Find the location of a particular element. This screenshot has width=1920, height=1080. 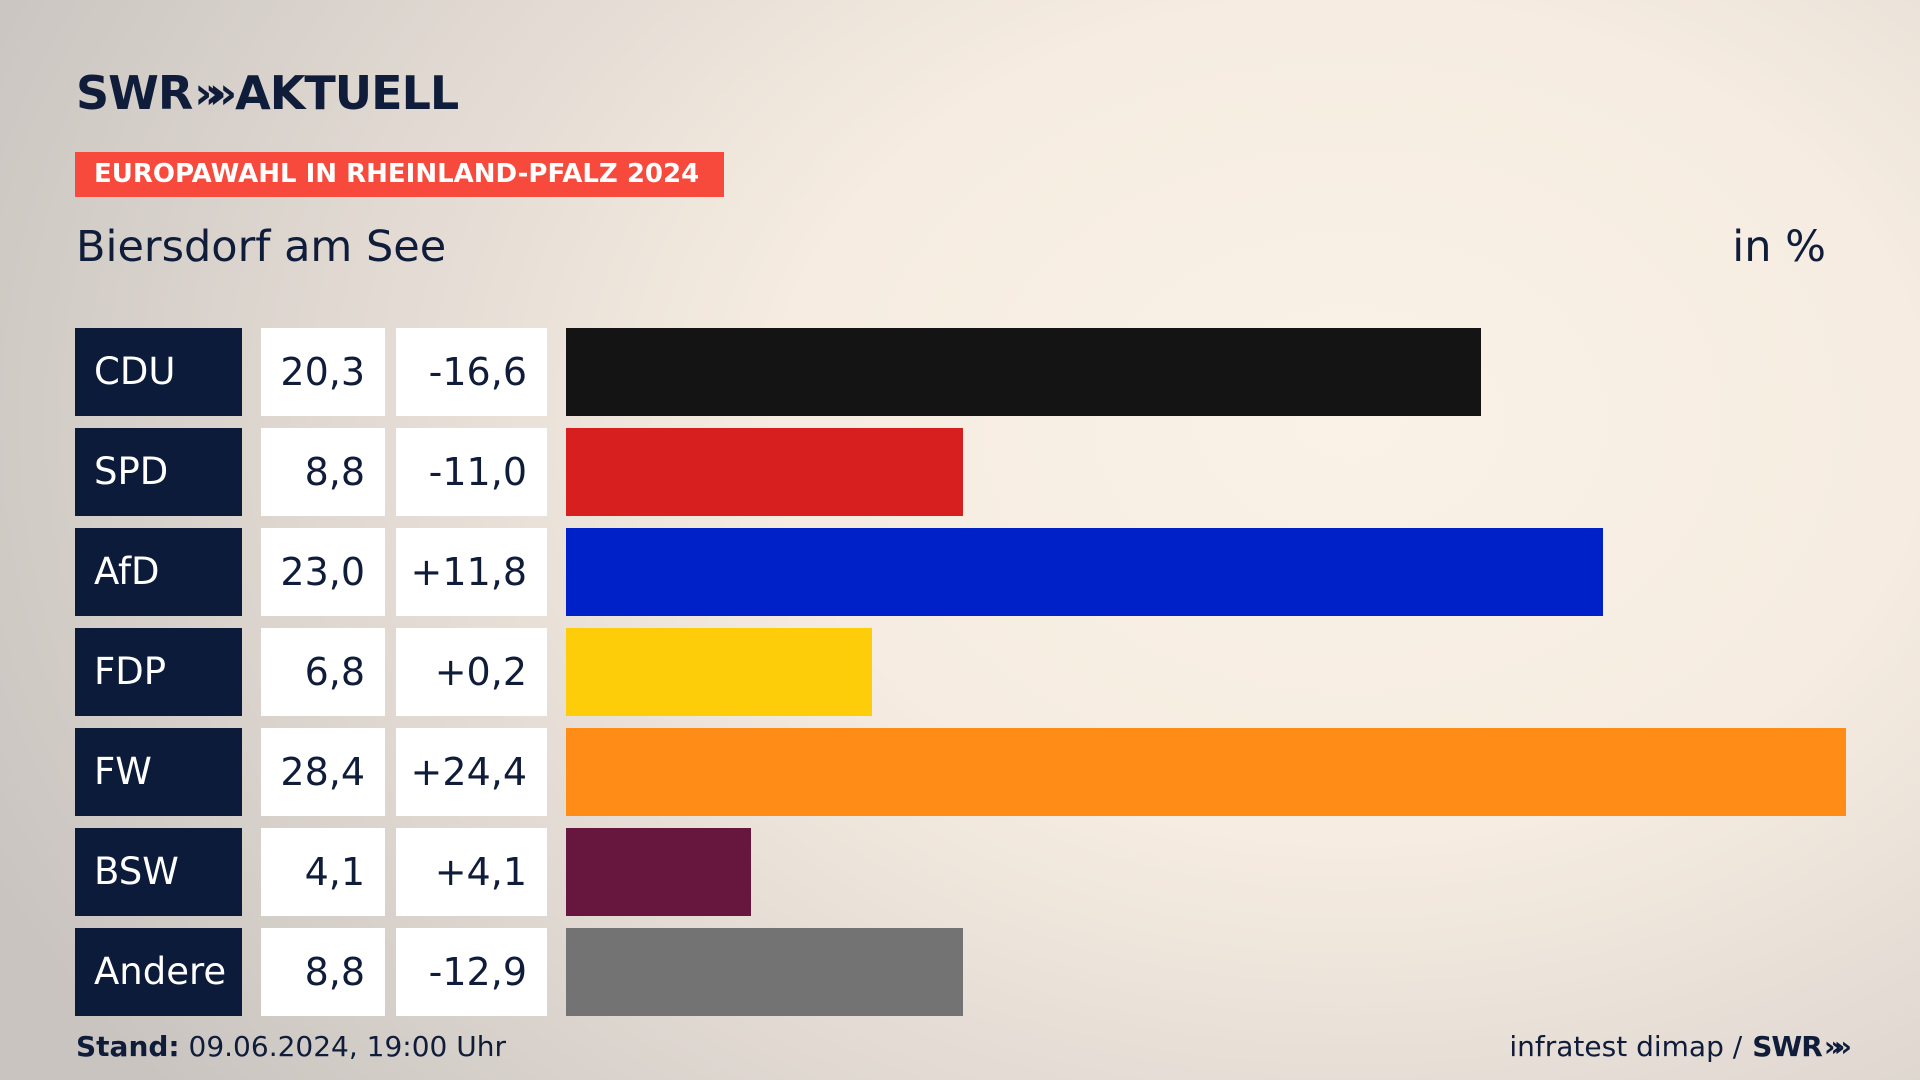

source-text: infratest dimap / is located at coordinates (1626, 1046).